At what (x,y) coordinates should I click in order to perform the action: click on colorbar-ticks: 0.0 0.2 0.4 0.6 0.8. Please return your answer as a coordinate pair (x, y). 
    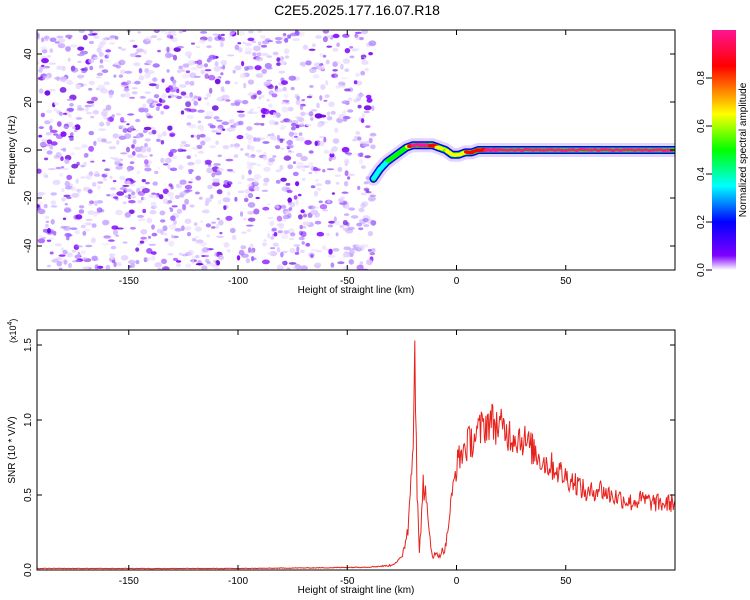
    Looking at the image, I should click on (704, 174).